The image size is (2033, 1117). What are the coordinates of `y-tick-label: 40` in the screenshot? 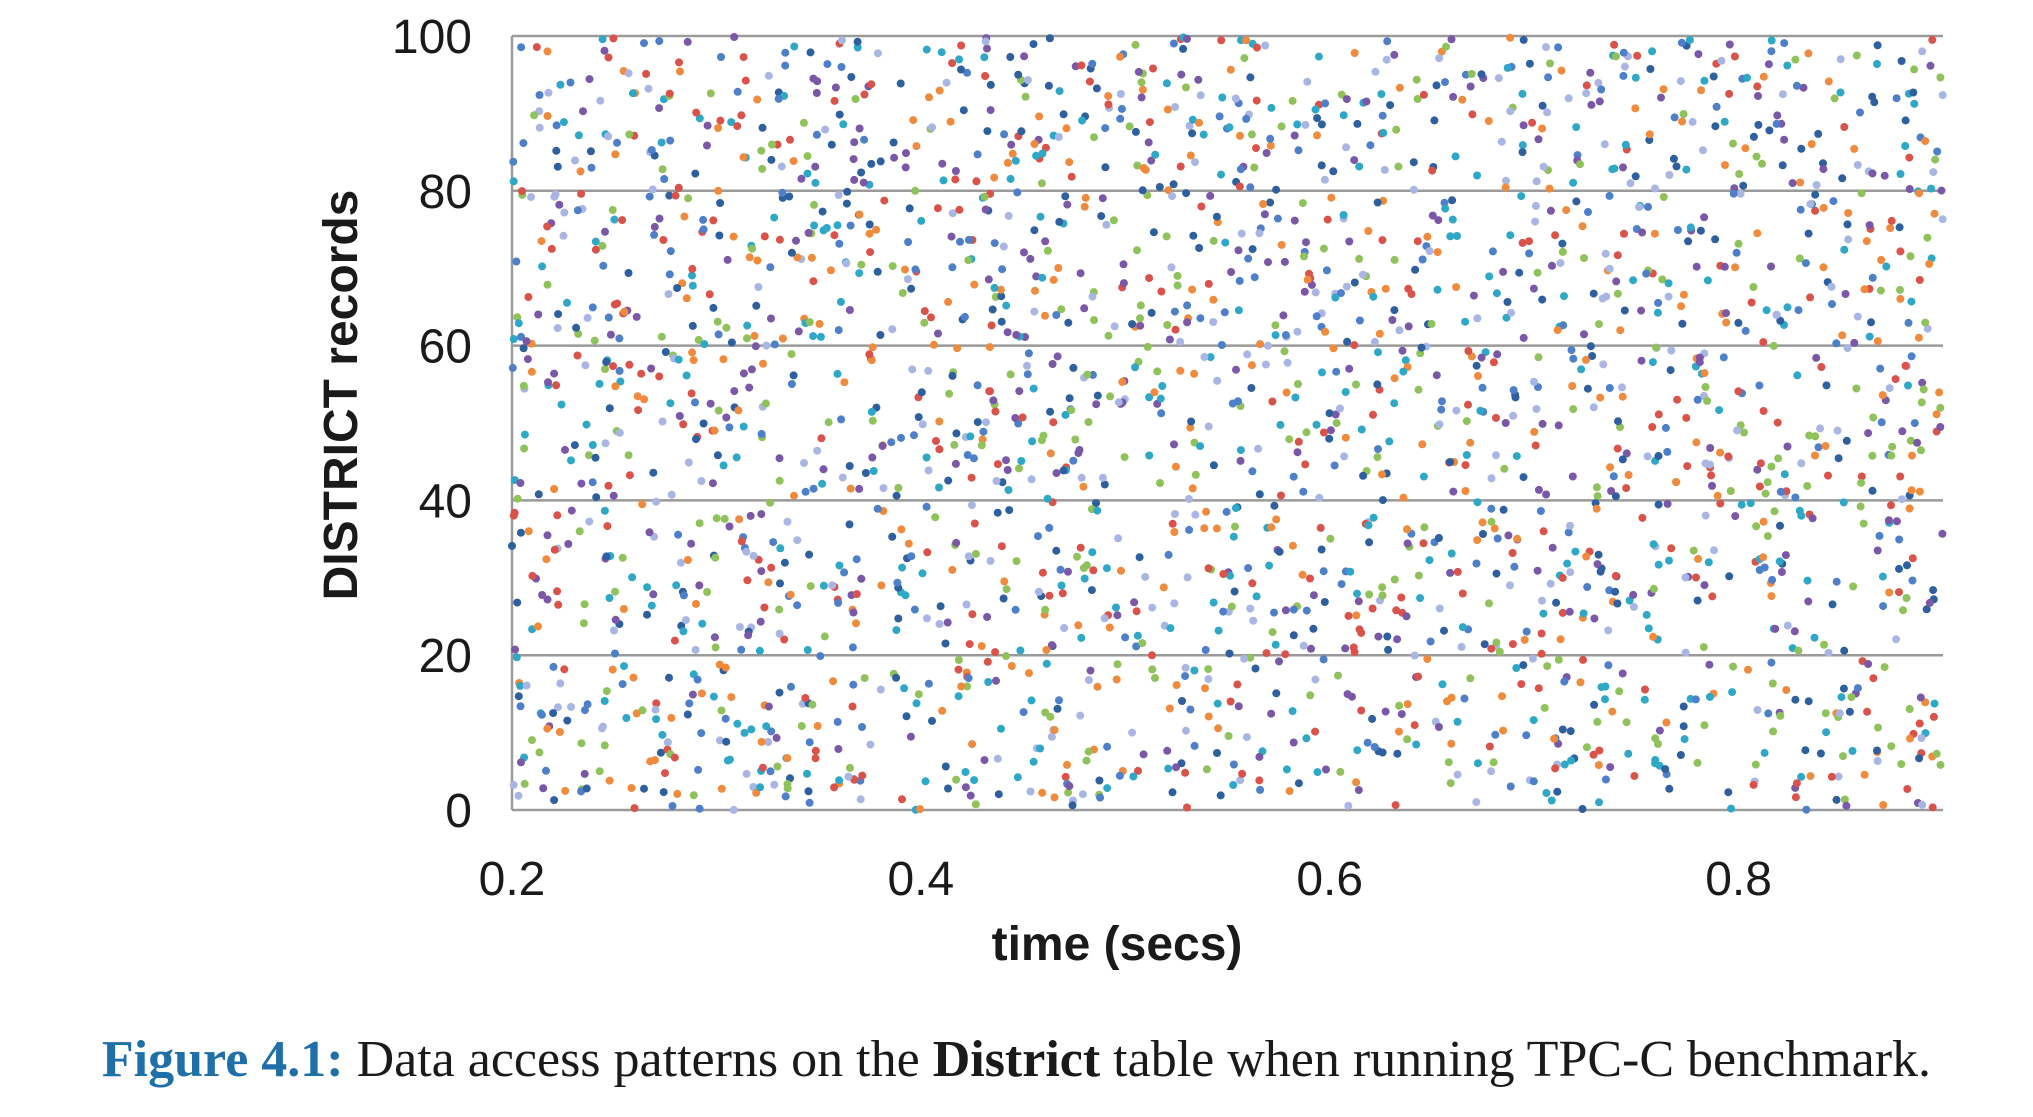 It's located at (445, 501).